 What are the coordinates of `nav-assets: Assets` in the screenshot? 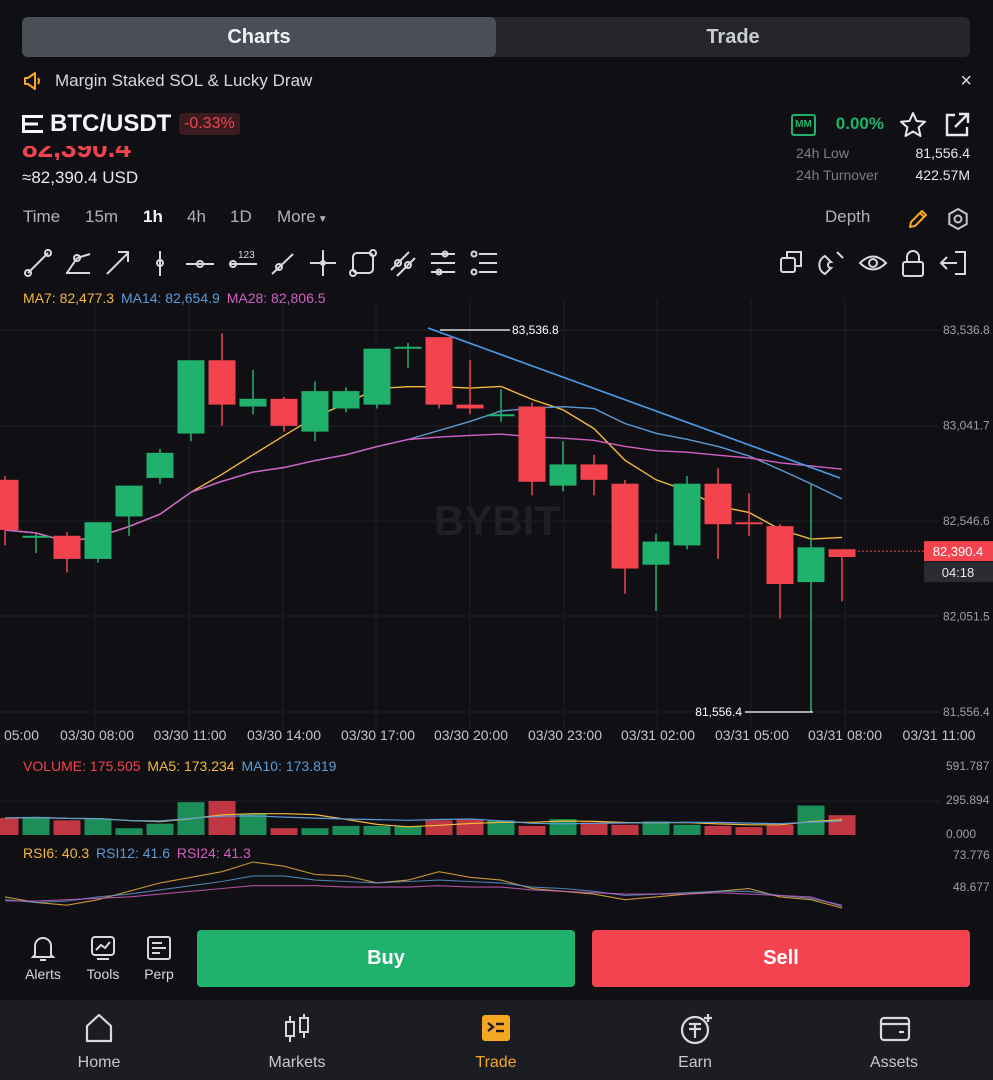 It's located at (894, 1040).